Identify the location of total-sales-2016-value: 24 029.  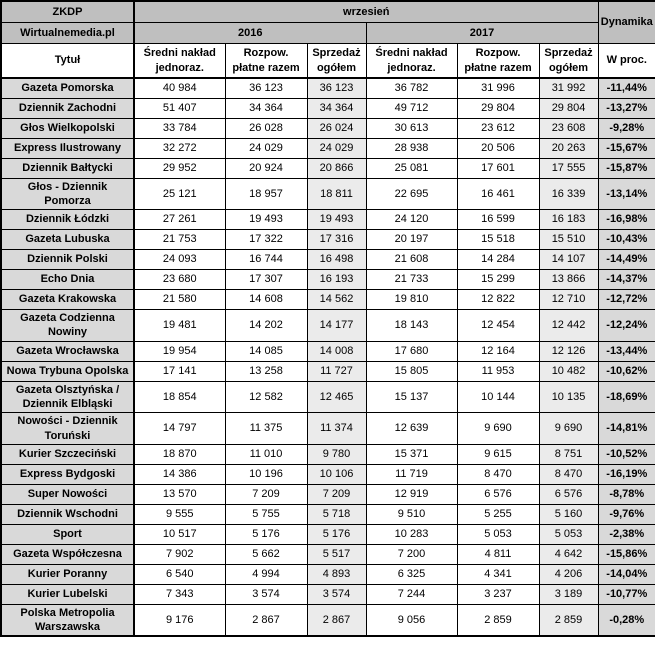
(336, 148).